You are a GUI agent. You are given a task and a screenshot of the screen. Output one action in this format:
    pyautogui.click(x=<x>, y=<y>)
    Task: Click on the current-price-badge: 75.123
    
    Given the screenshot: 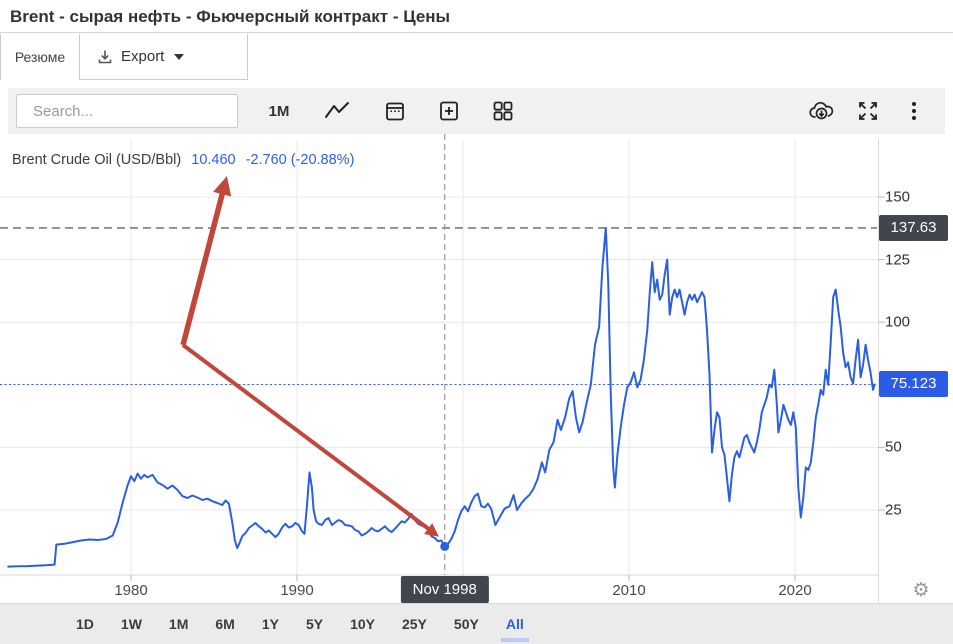 What is the action you would take?
    pyautogui.click(x=913, y=384)
    